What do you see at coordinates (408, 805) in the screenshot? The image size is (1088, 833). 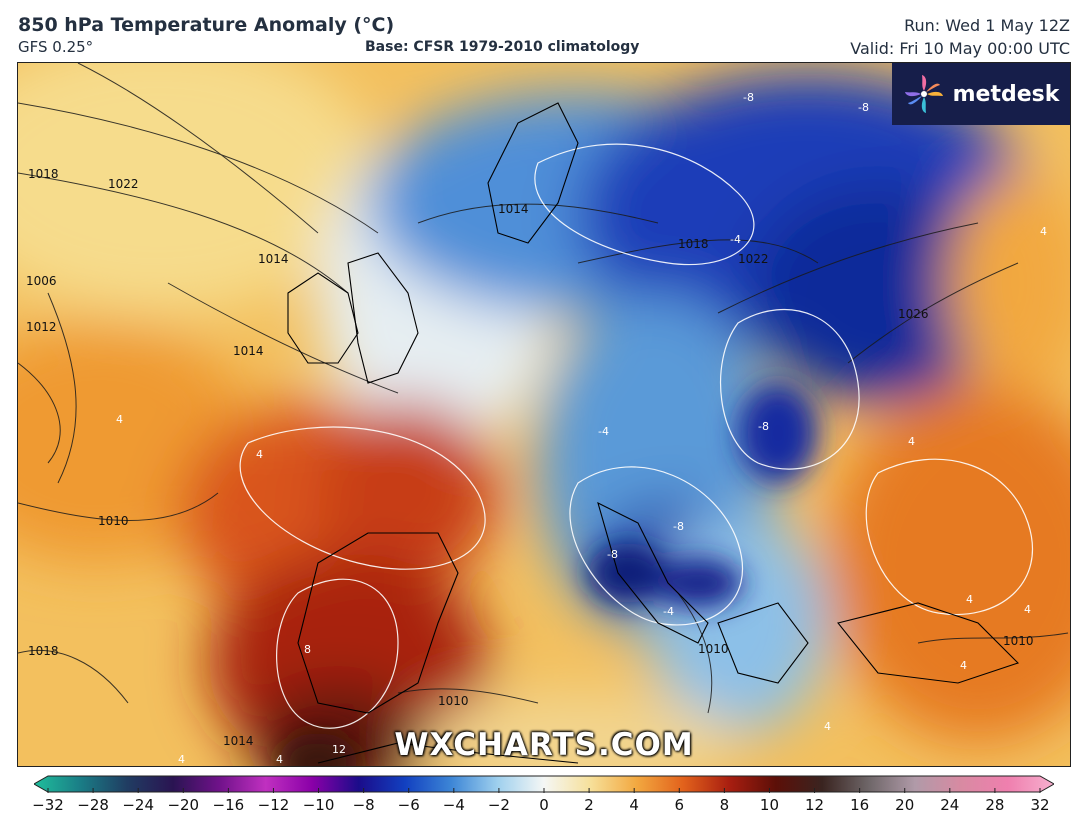 I see `colorbar-tick-label: −6` at bounding box center [408, 805].